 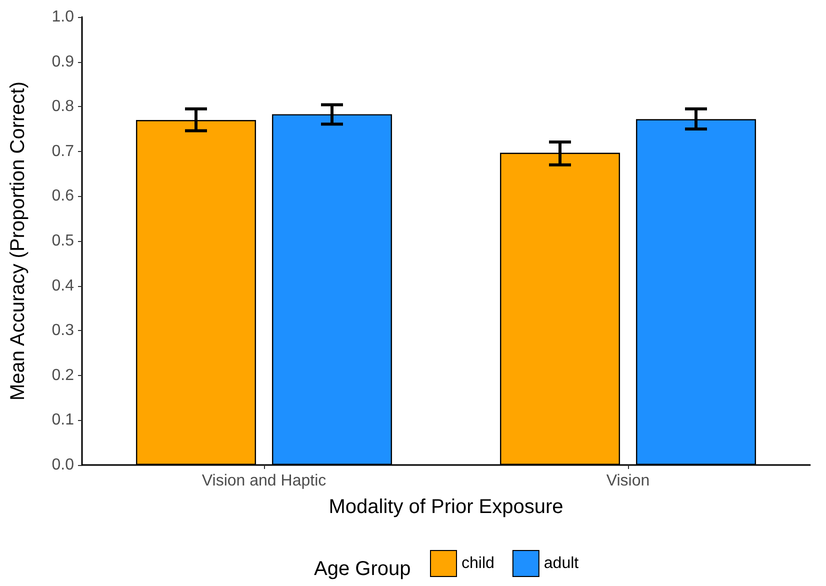 What do you see at coordinates (264, 481) in the screenshot?
I see `x-tick-label: Vision and Haptic` at bounding box center [264, 481].